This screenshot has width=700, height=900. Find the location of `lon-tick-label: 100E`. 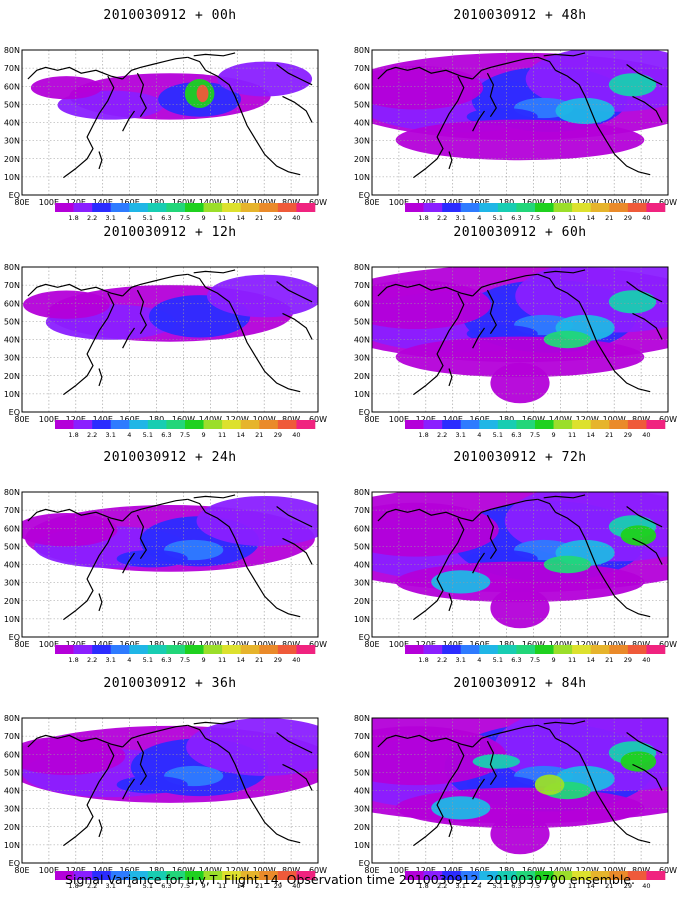

lon-tick-label: 100E is located at coordinates (49, 419).